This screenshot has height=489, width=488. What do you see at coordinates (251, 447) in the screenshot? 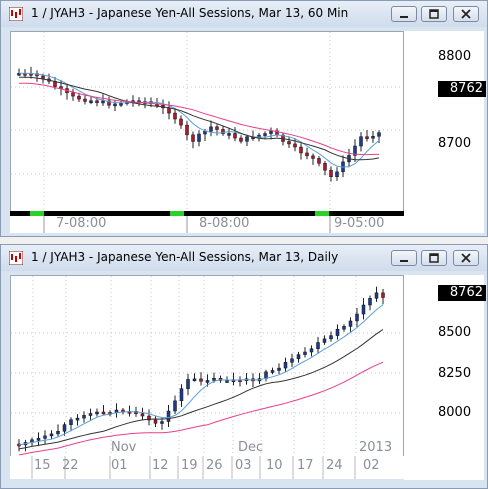
I see `month-label: Dec` at bounding box center [251, 447].